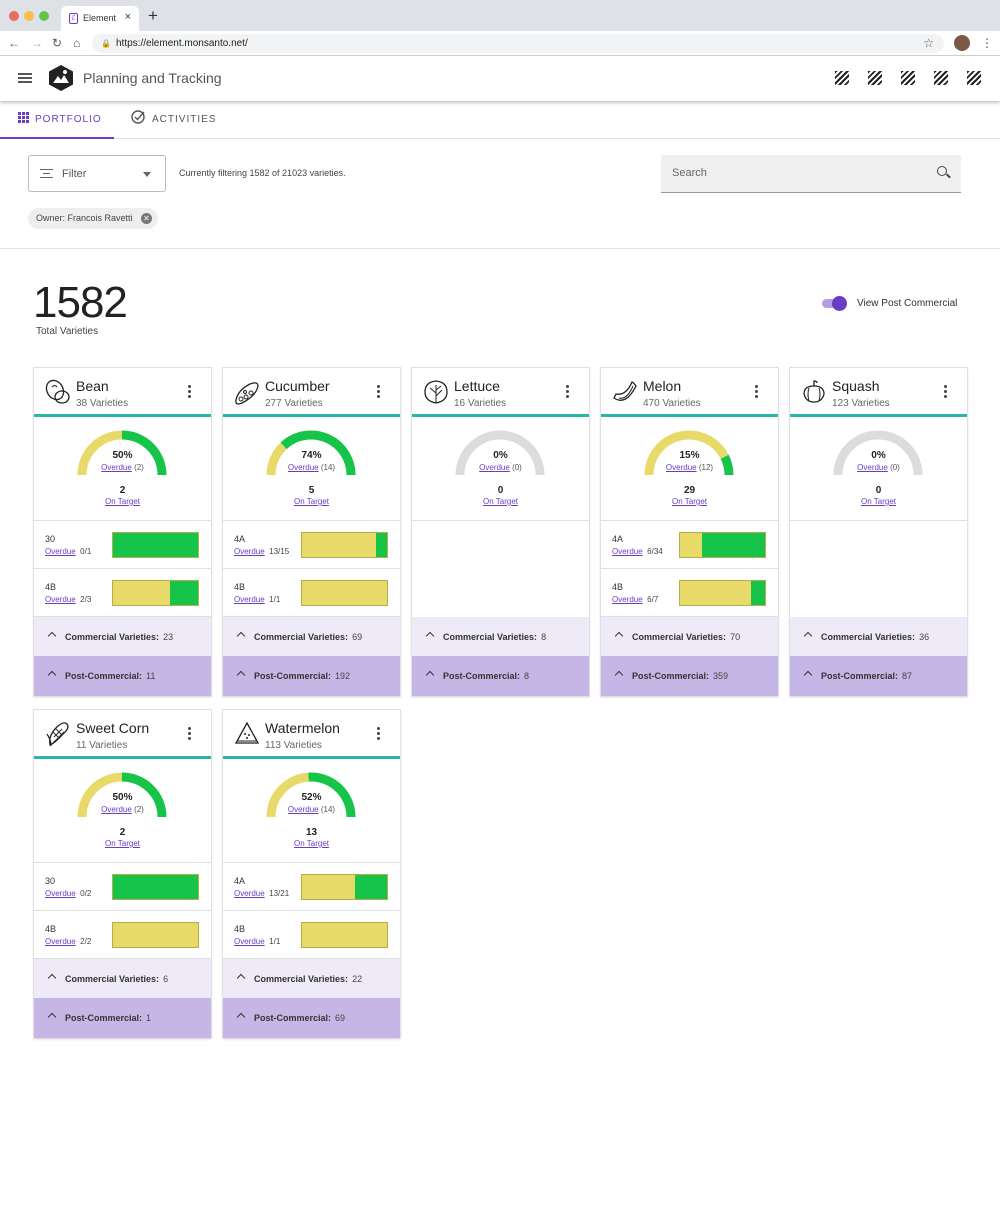  Describe the element at coordinates (340, 1018) in the screenshot. I see `post-commercial-count: 69` at that location.